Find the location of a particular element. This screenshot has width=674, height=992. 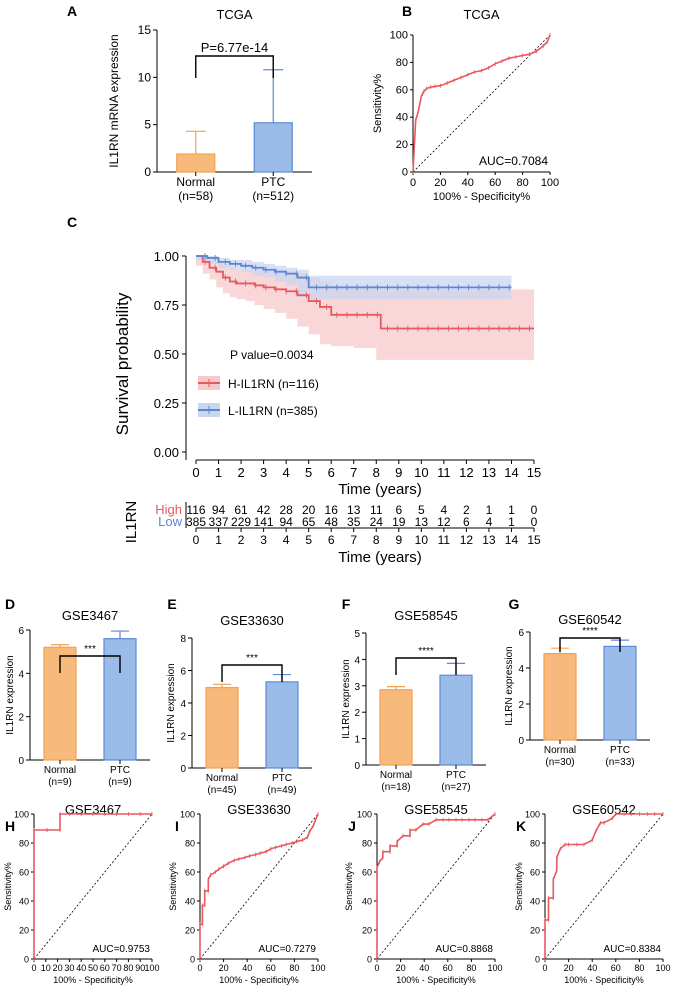

y-tick-label-C: 0.50 is located at coordinates (166, 354).